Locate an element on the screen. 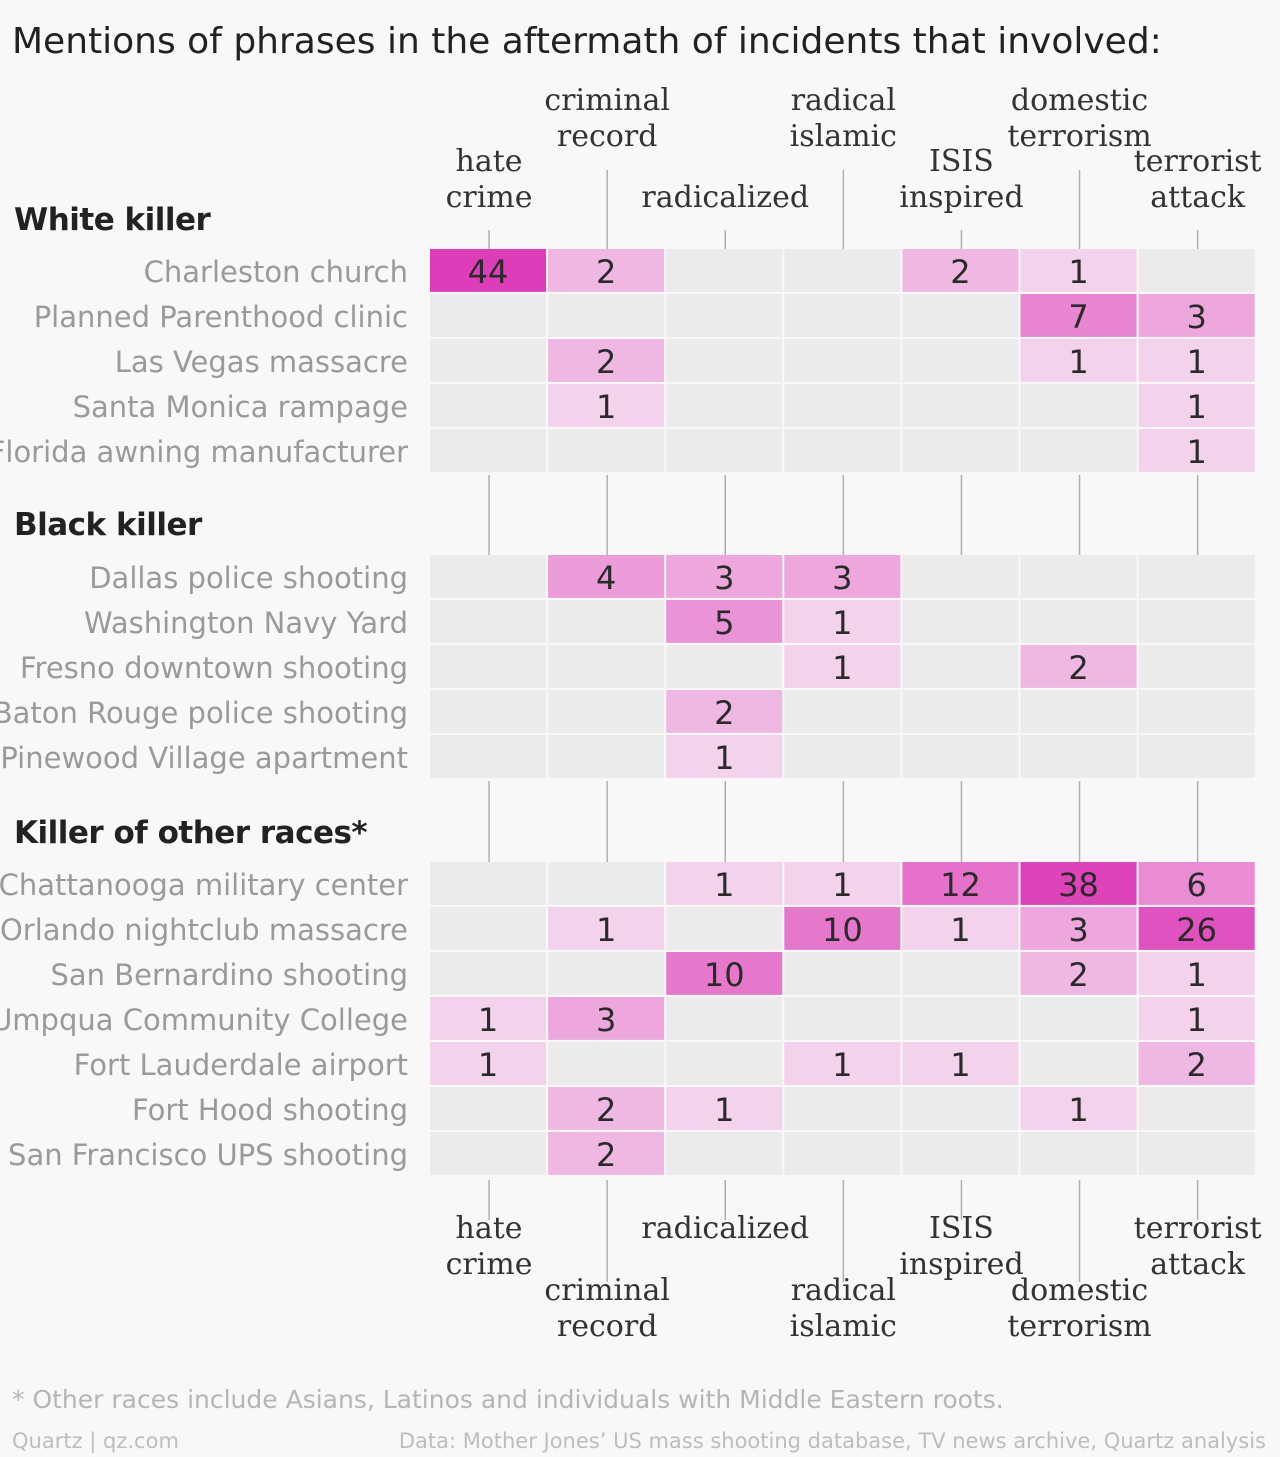  row-label: Chattanooga military center is located at coordinates (204, 885).